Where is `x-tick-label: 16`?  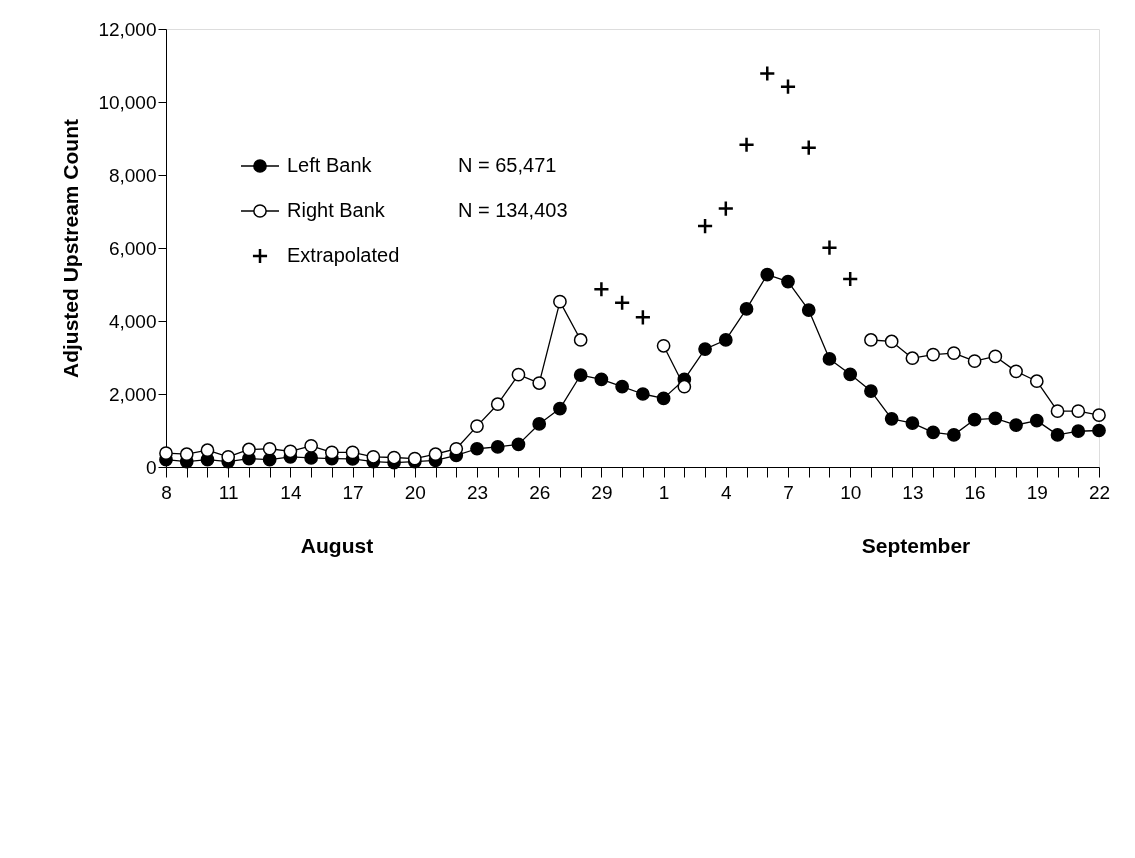 x-tick-label: 16 is located at coordinates (975, 492).